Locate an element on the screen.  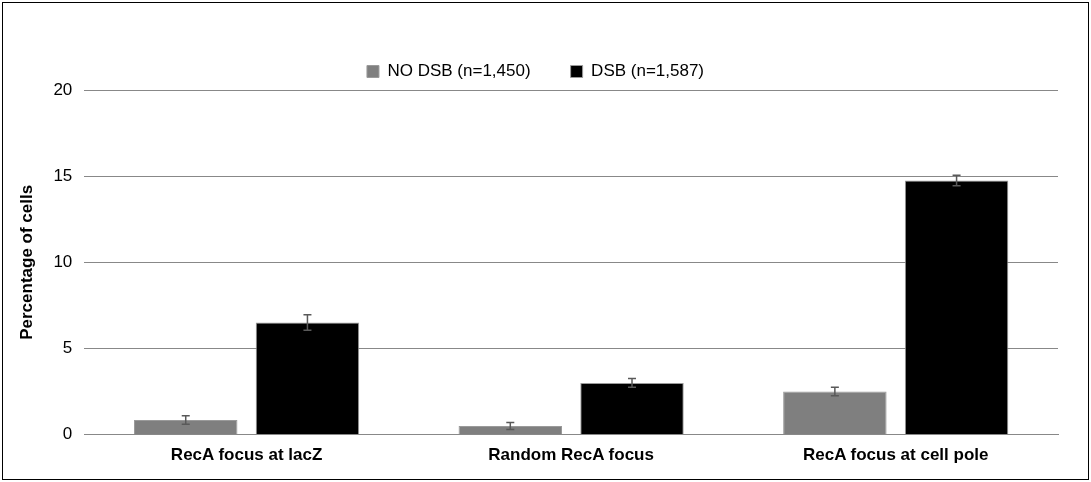
y-tick-label: 15 is located at coordinates (63, 175).